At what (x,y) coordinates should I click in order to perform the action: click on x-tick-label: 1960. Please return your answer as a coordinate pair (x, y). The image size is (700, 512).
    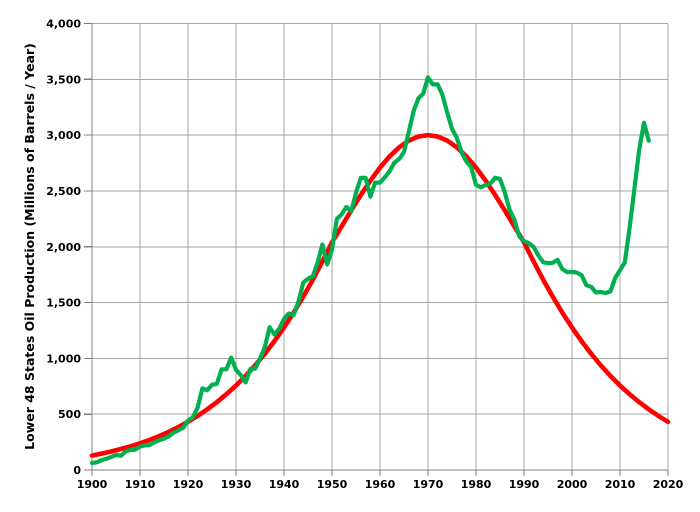
    Looking at the image, I should click on (380, 484).